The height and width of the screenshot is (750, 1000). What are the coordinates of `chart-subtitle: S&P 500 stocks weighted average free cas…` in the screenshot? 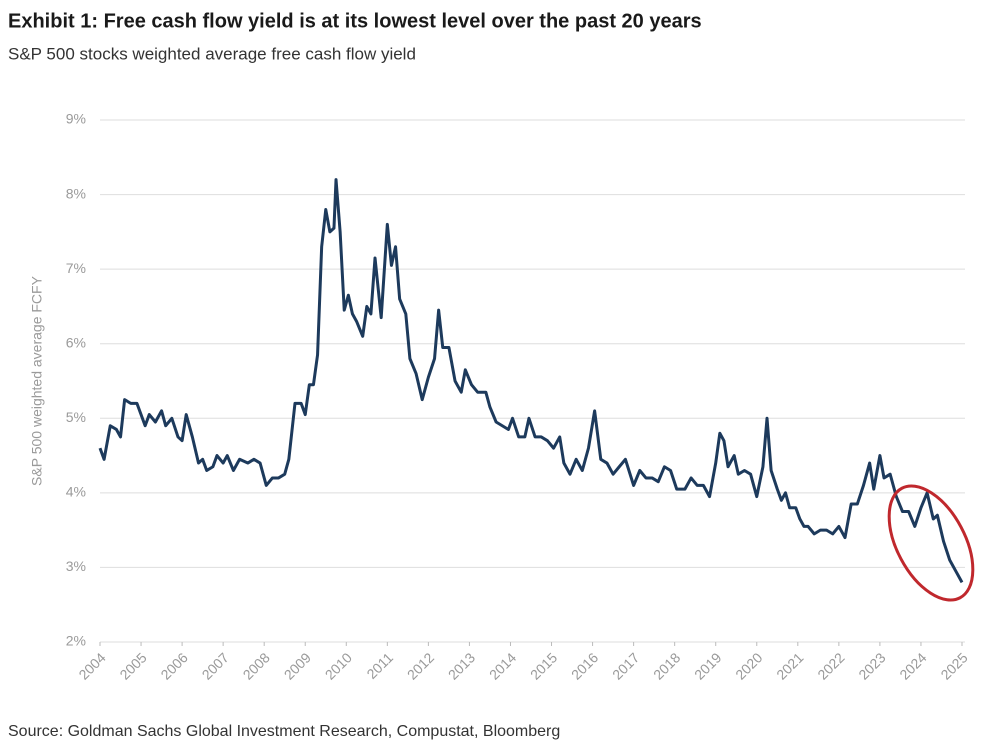 It's located at (212, 53).